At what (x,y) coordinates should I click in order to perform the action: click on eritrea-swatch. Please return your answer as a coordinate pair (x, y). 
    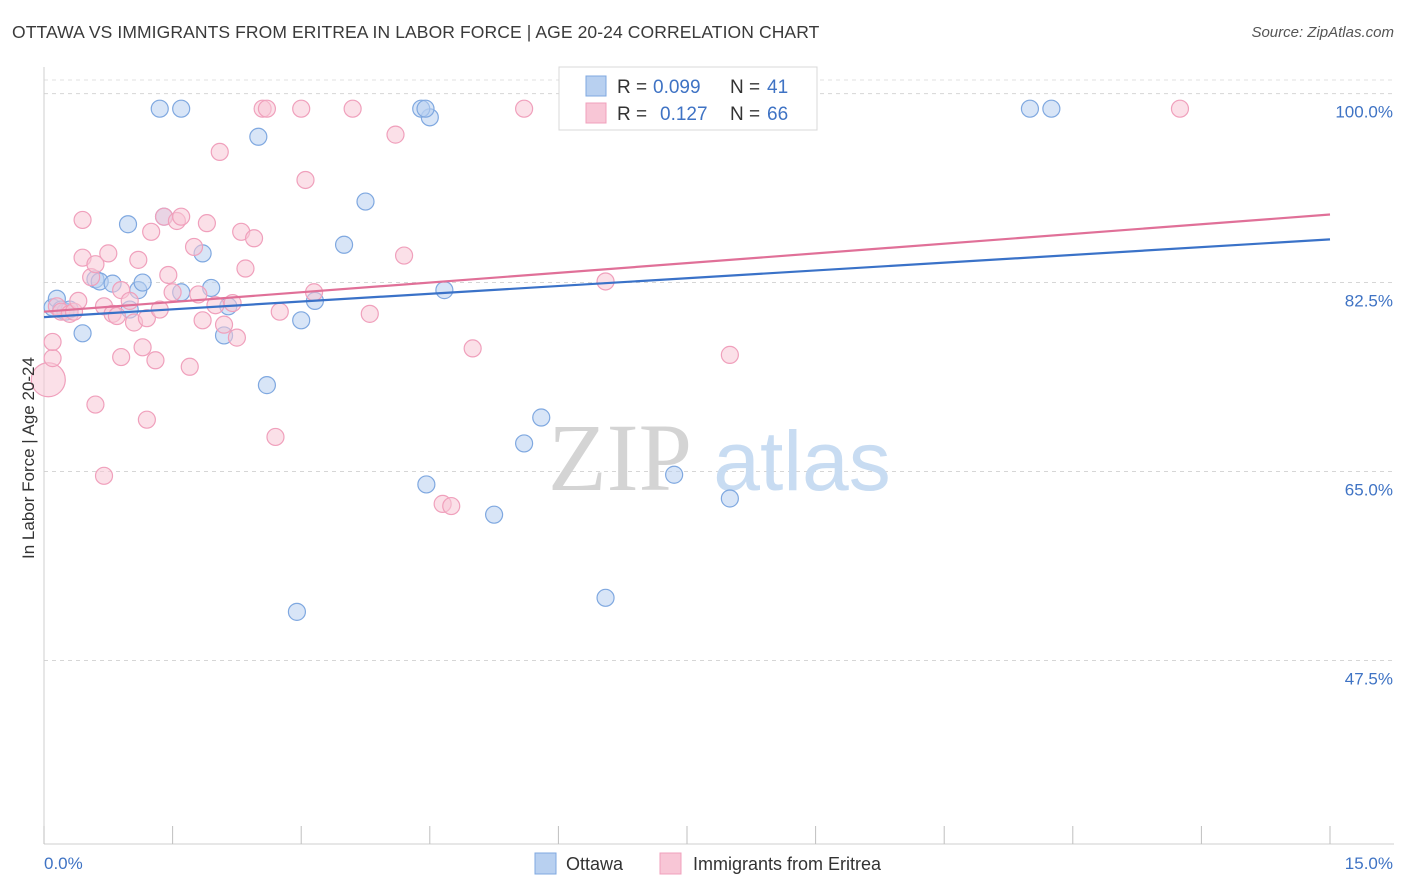
    Looking at the image, I should click on (596, 113).